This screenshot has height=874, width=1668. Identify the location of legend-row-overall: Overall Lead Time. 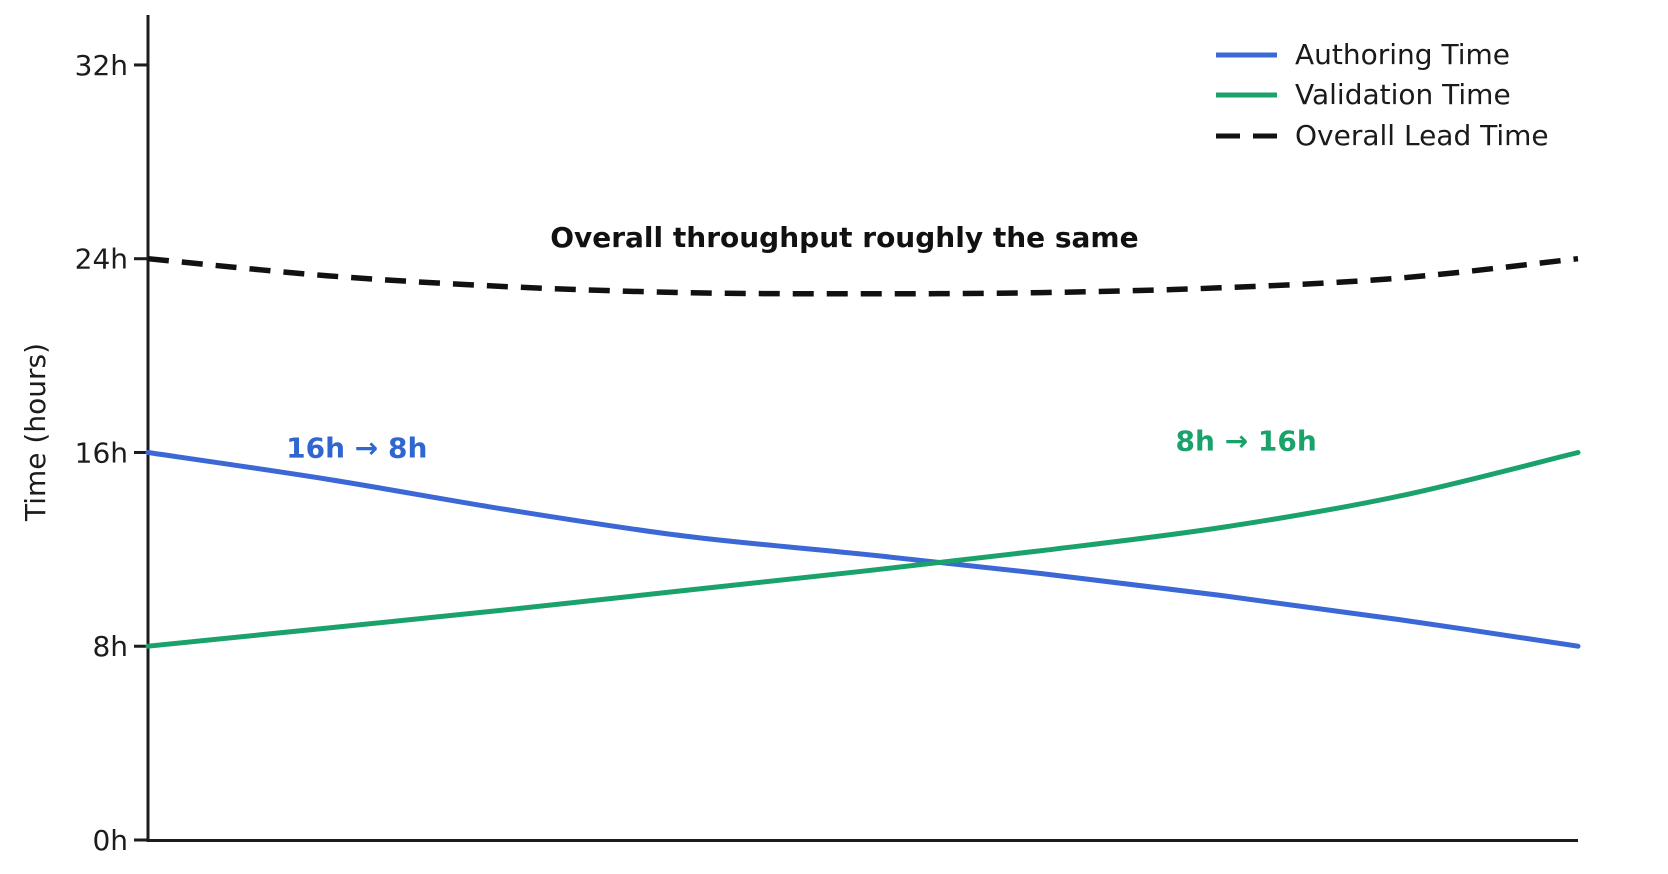
(1382, 135).